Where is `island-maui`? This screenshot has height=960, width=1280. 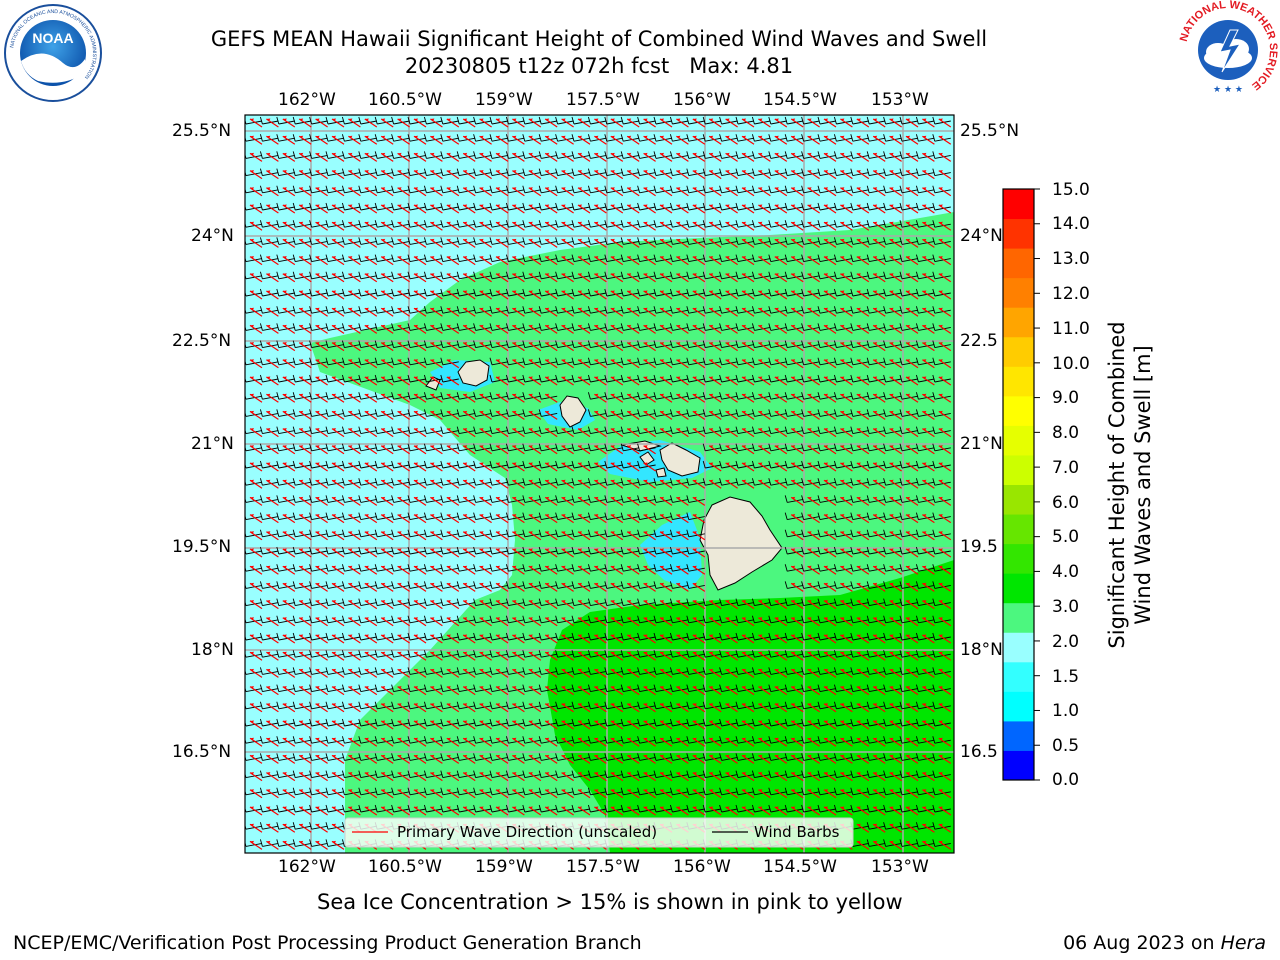
island-maui is located at coordinates (680, 459).